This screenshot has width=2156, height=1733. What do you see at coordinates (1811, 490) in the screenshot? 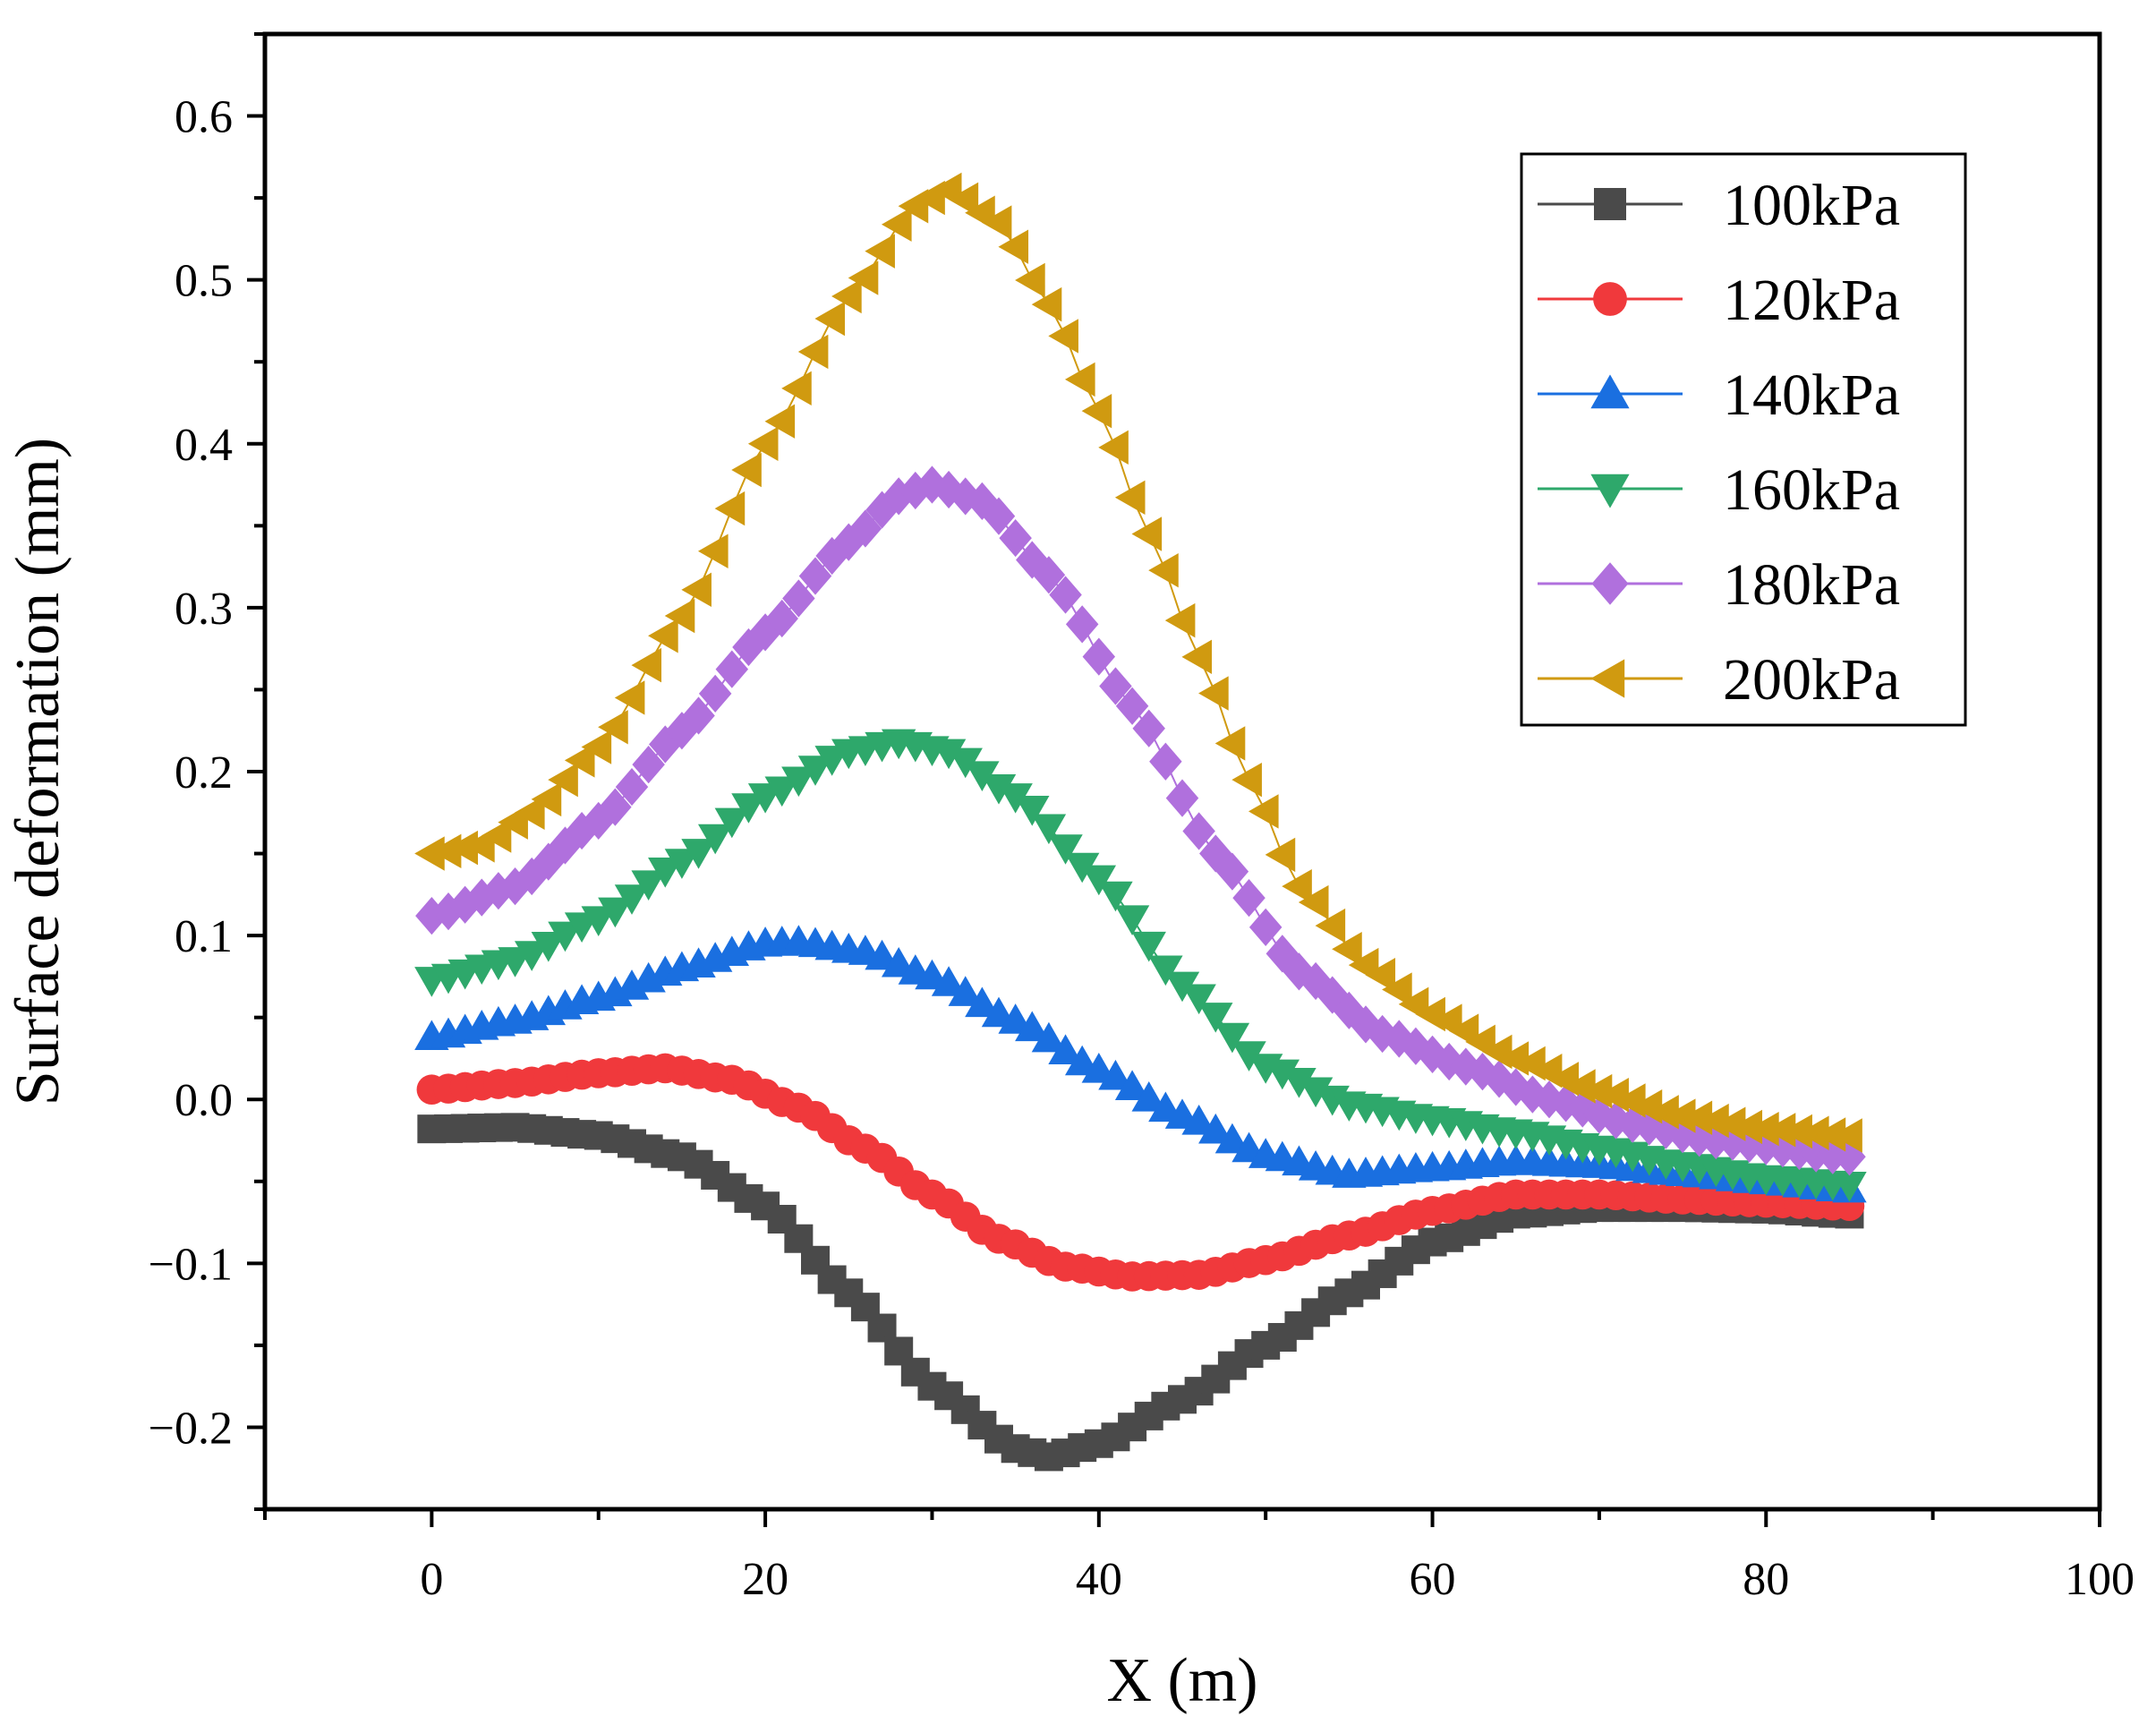
I see `legend-label: 160kPa` at bounding box center [1811, 490].